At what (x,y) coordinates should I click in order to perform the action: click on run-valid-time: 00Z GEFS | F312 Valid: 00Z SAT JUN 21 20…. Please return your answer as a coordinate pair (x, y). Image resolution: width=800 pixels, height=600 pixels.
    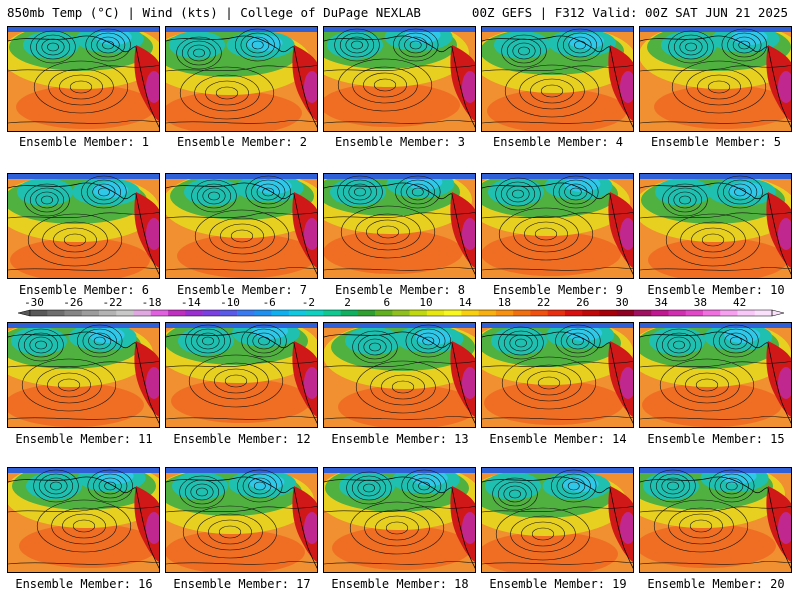
    Looking at the image, I should click on (629, 12).